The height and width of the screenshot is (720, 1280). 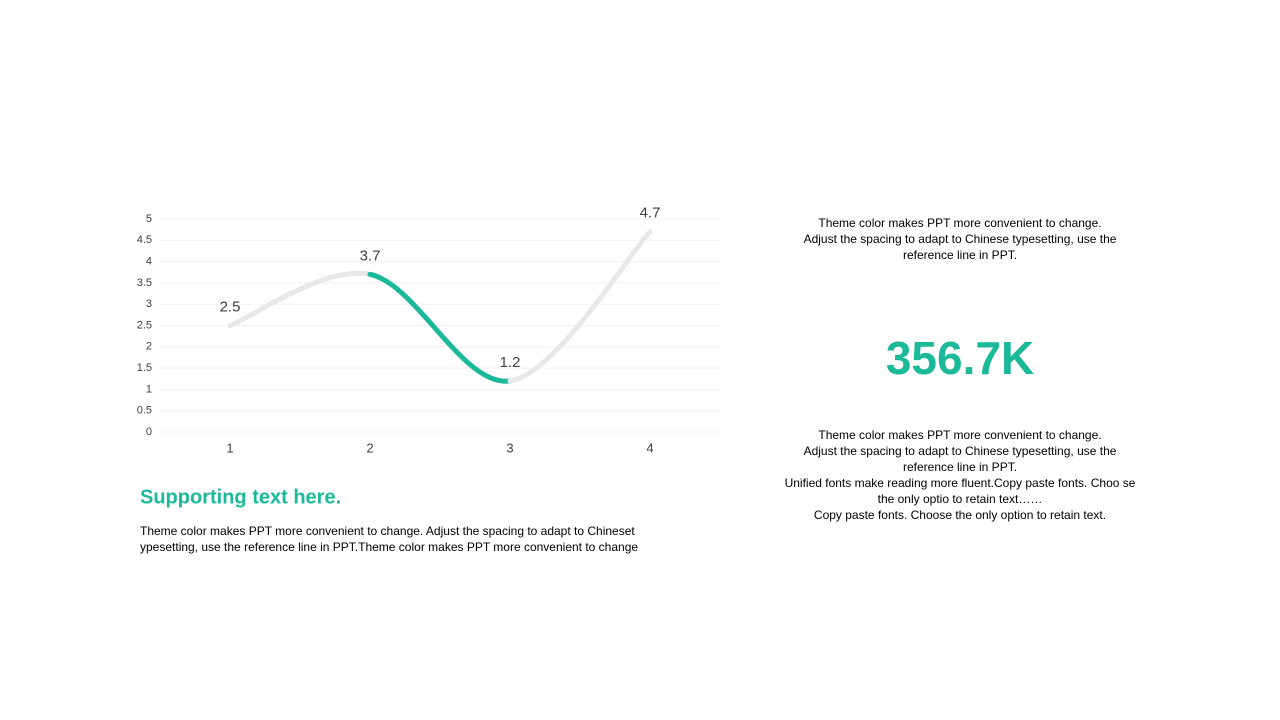 I want to click on y-tick-label: 0, so click(x=149, y=432).